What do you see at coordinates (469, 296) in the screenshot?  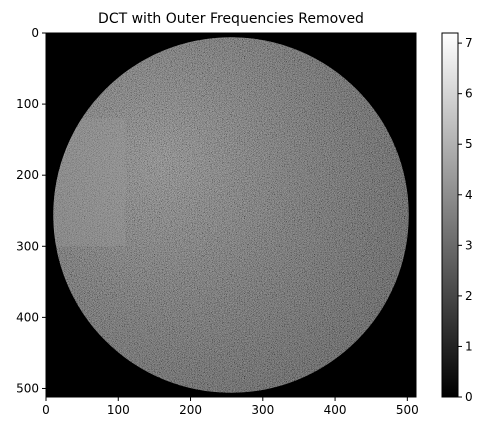 I see `colorbar-tick-label: 2` at bounding box center [469, 296].